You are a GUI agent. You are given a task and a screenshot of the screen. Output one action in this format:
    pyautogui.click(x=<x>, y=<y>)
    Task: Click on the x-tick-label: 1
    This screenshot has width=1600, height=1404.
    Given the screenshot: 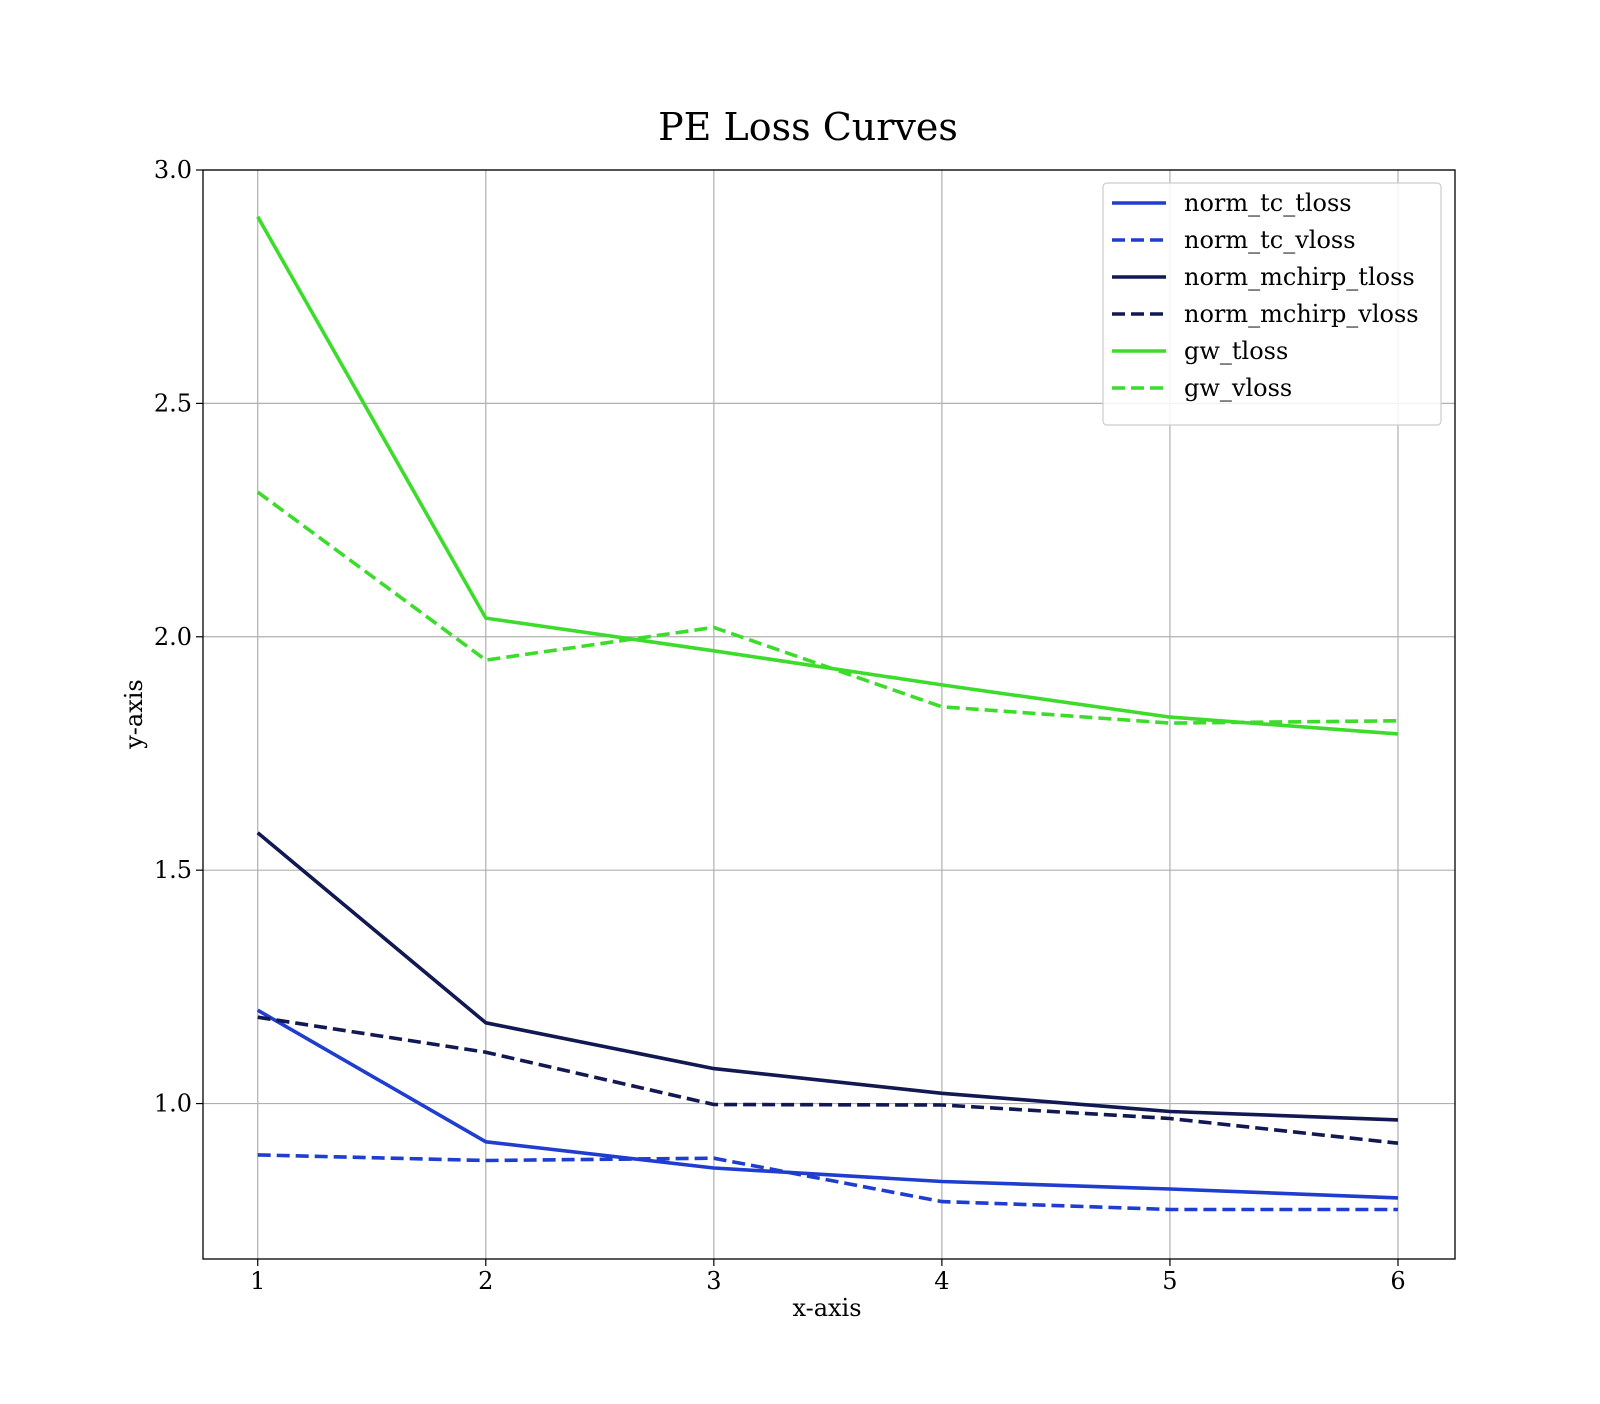 What is the action you would take?
    pyautogui.click(x=257, y=1281)
    